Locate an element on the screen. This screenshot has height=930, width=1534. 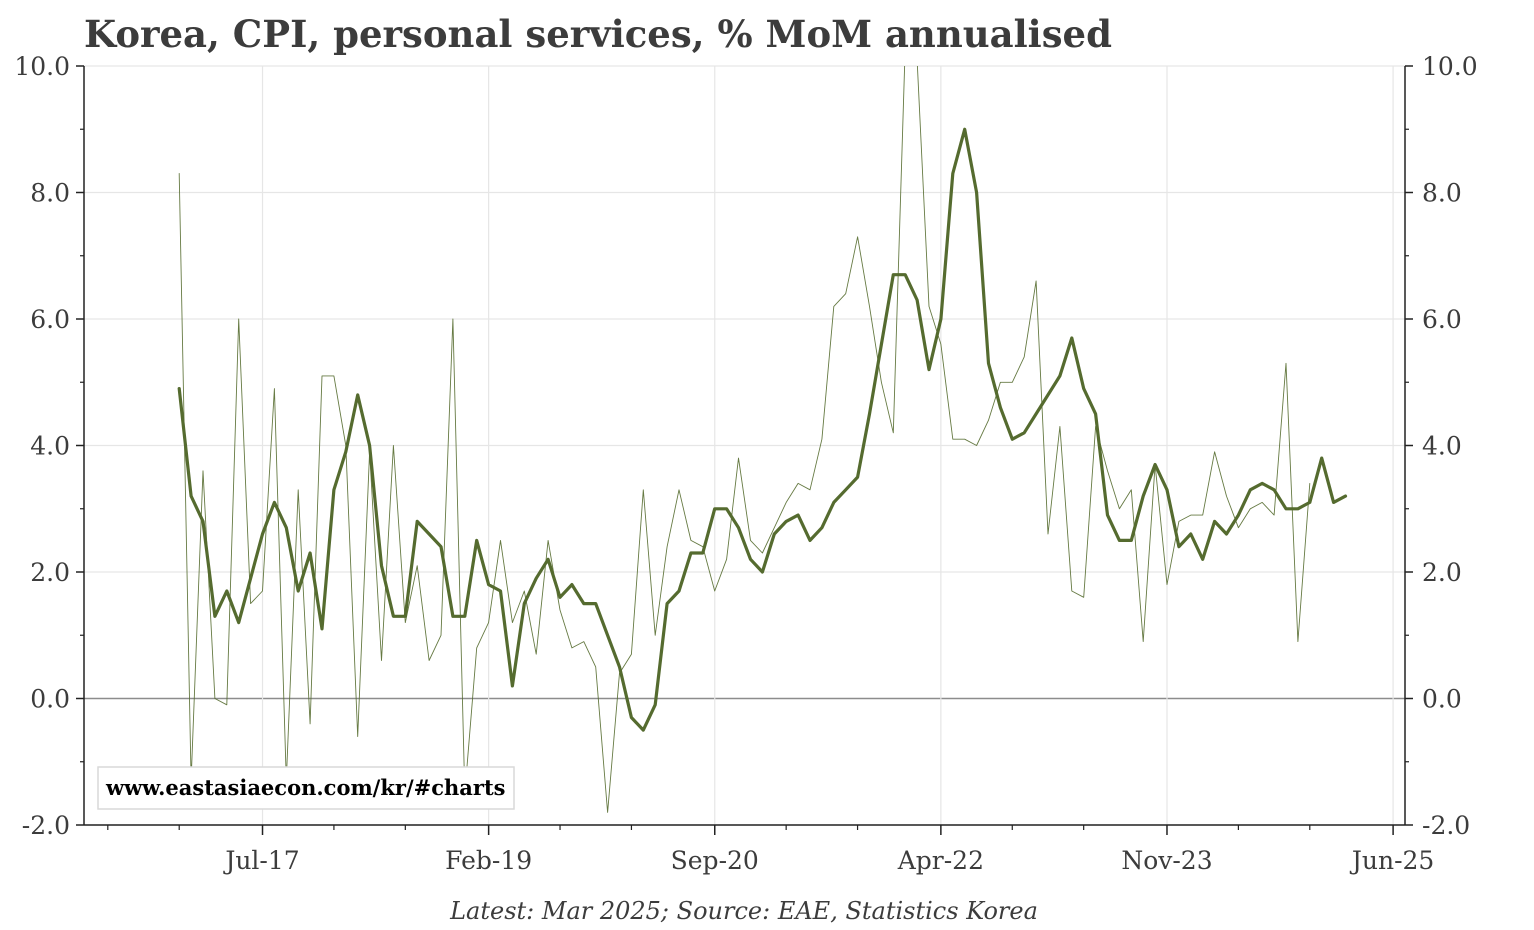
y-tick-label-right: 2.0 is located at coordinates (1442, 572).